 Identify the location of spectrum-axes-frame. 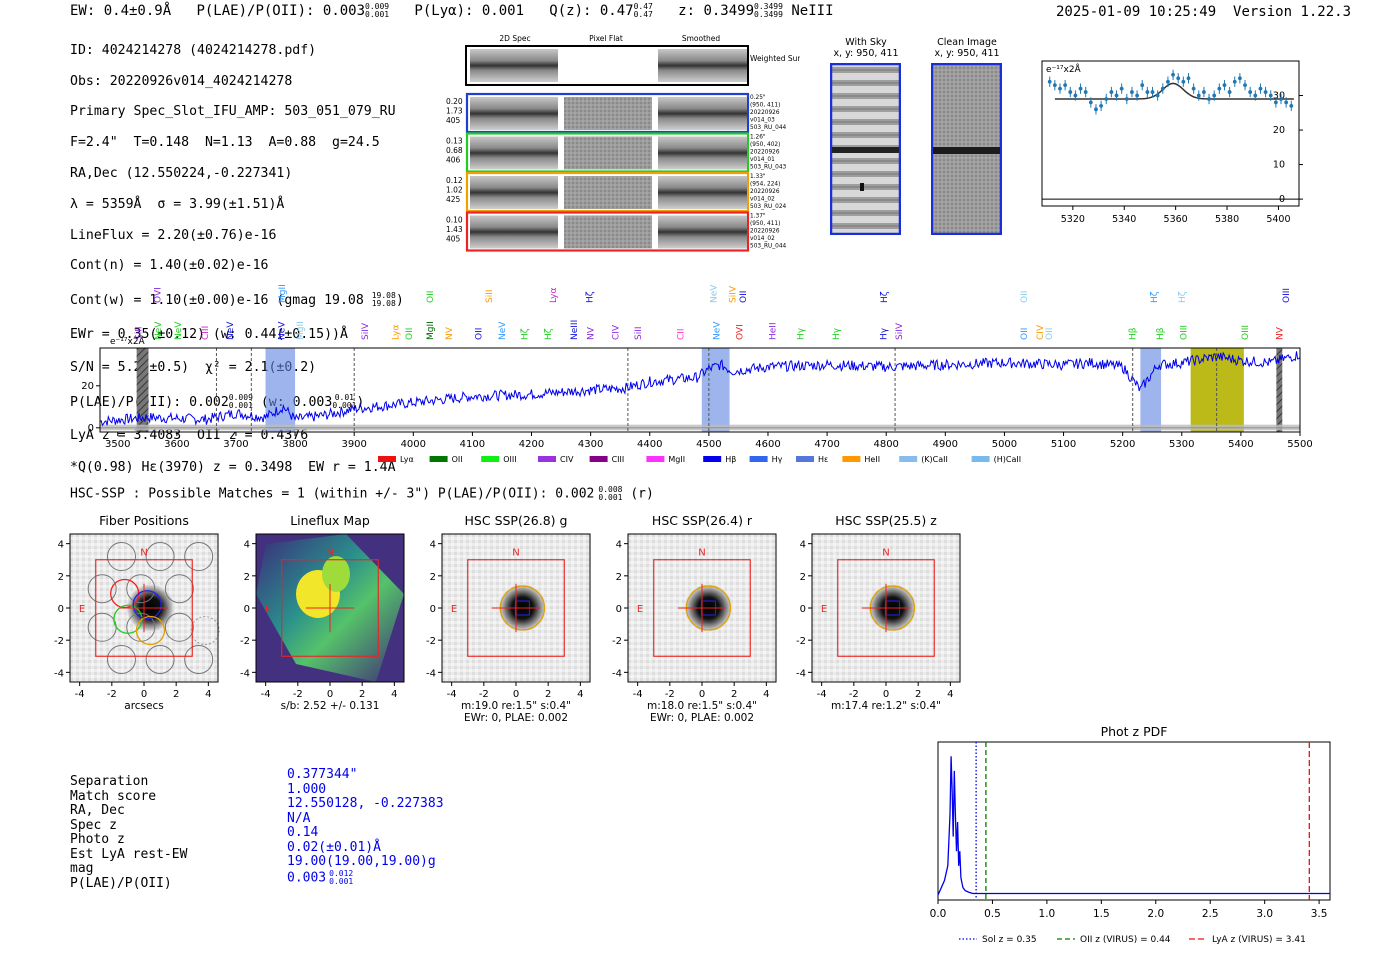
(700, 390).